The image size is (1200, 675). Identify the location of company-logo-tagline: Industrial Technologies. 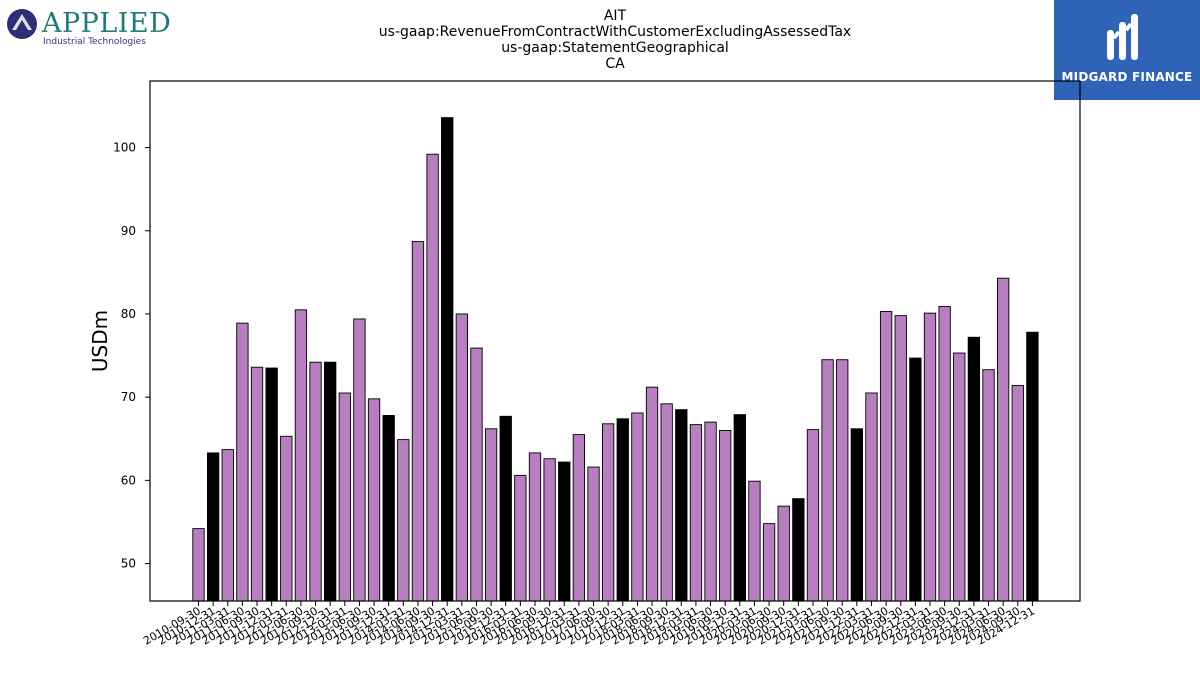
(94, 42).